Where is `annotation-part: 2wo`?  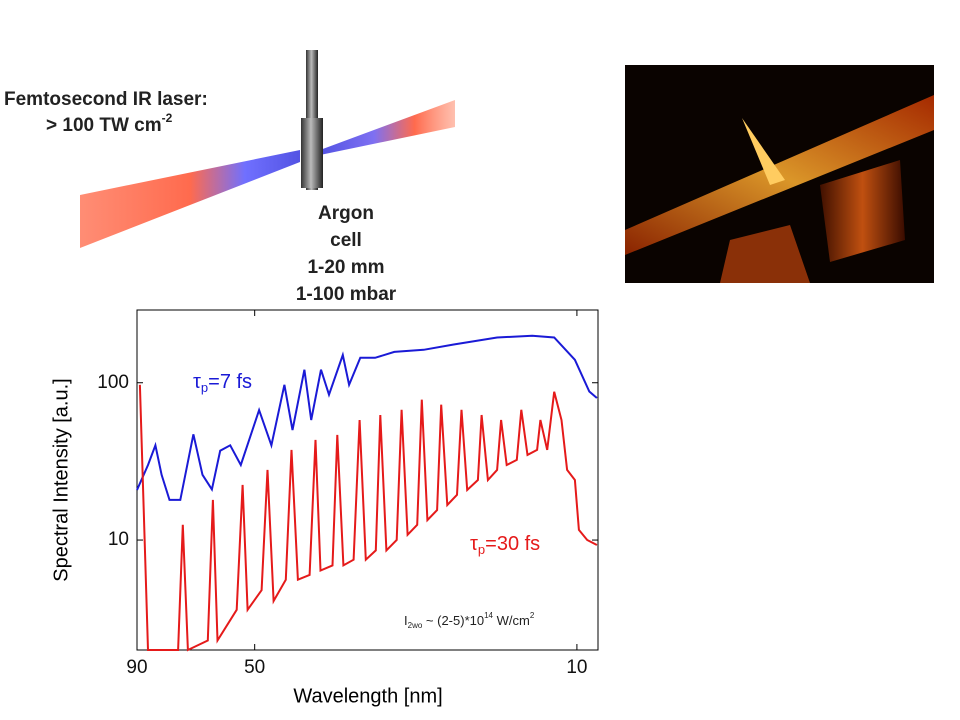 annotation-part: 2wo is located at coordinates (415, 625).